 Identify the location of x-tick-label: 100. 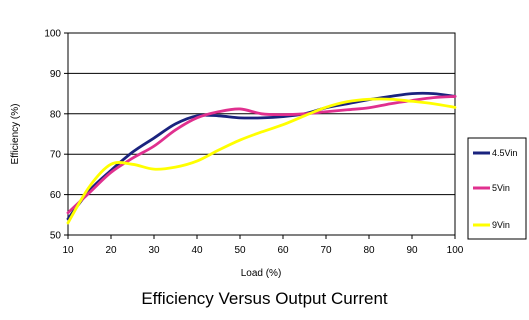
(455, 250).